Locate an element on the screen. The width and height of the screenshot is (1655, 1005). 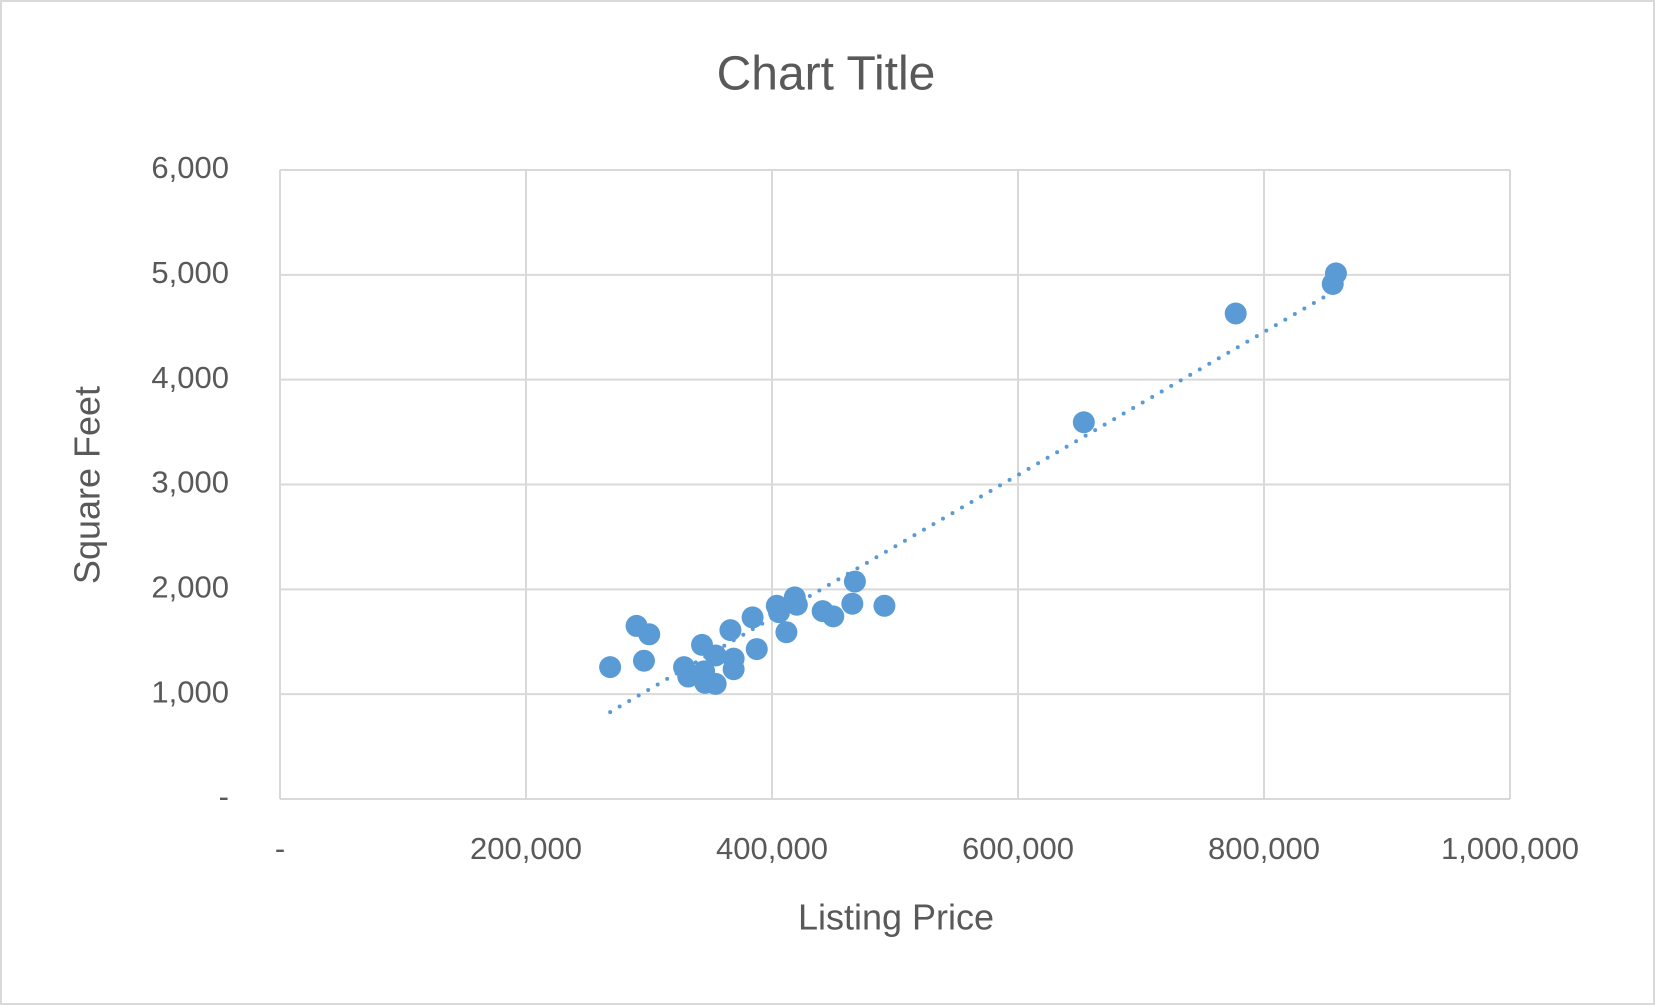
x-tick-label: 600,000 is located at coordinates (1018, 848).